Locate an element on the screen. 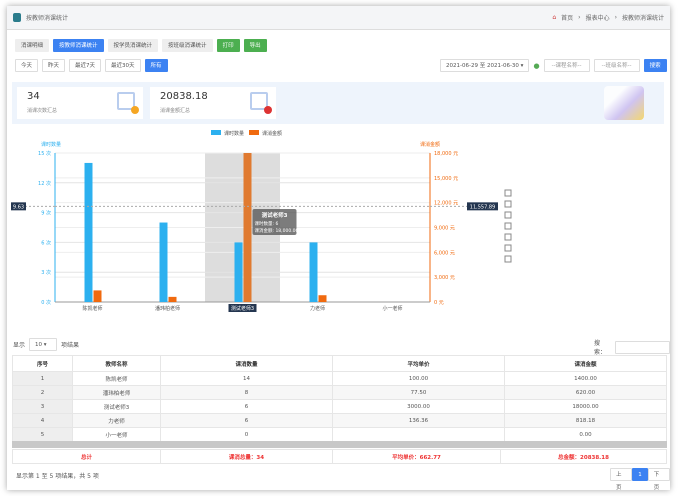 This screenshot has height=496, width=681. table-row: 1 陈凯老师 14 100.00 1400.00 is located at coordinates (339, 378).